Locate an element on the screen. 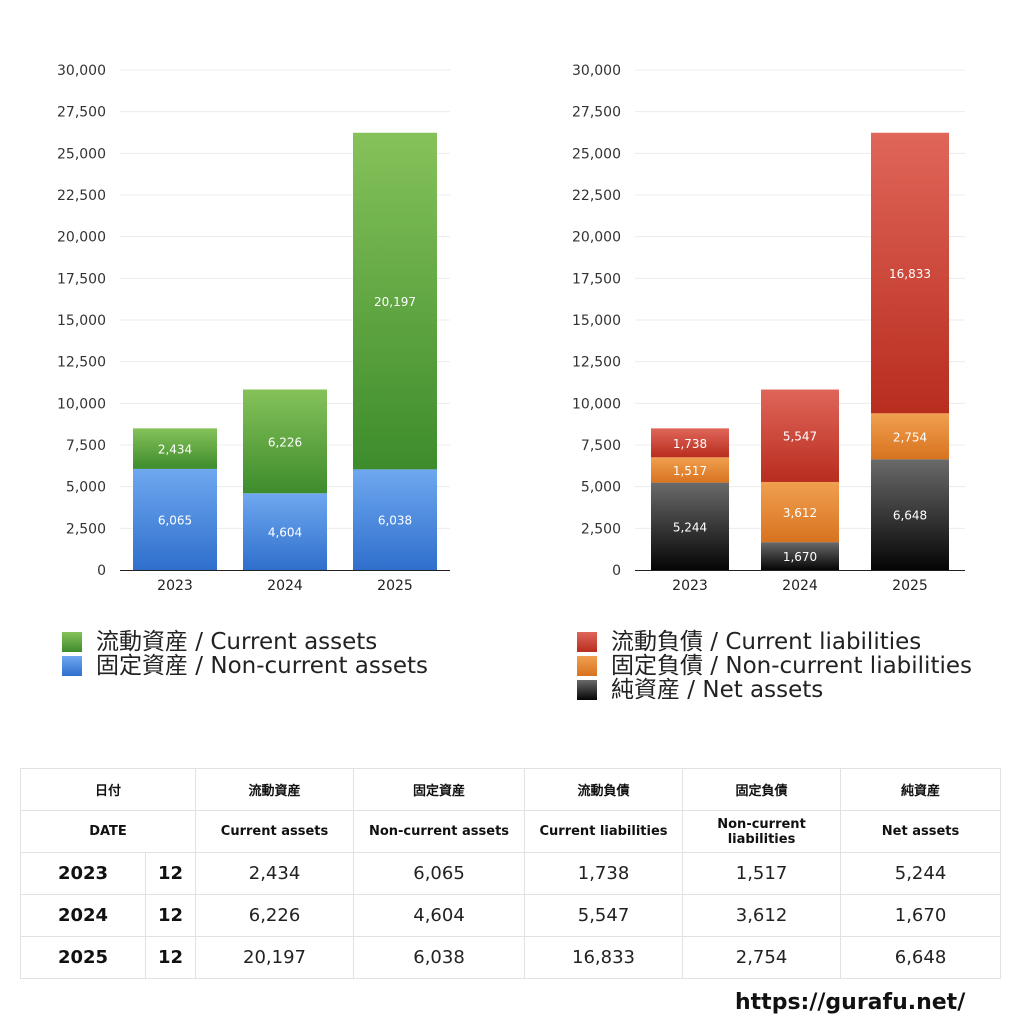 The image size is (1024, 1024). header-current-assets-en: Current assets is located at coordinates (275, 831).